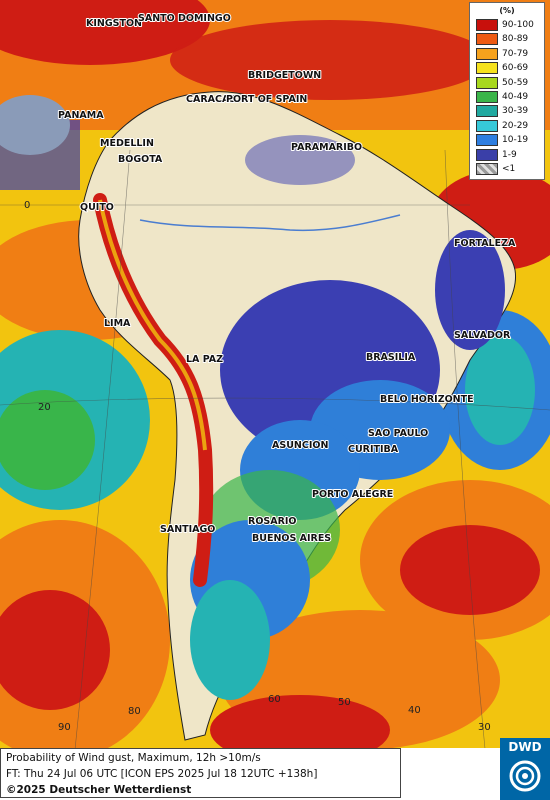  I want to click on legend-label: 30-39, so click(515, 111).